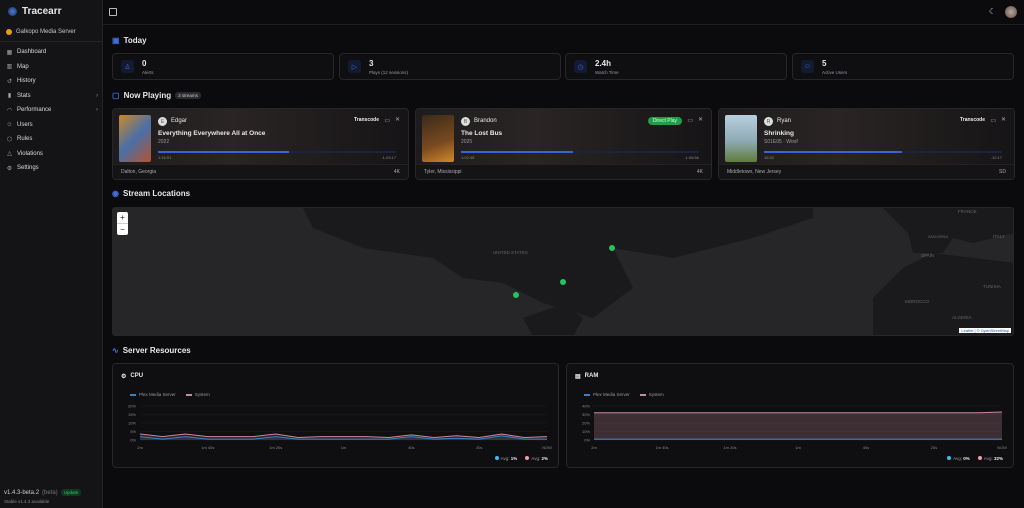 This screenshot has height=508, width=1024. Describe the element at coordinates (587, 440) in the screenshot. I see `y-tick-label: 0%` at that location.